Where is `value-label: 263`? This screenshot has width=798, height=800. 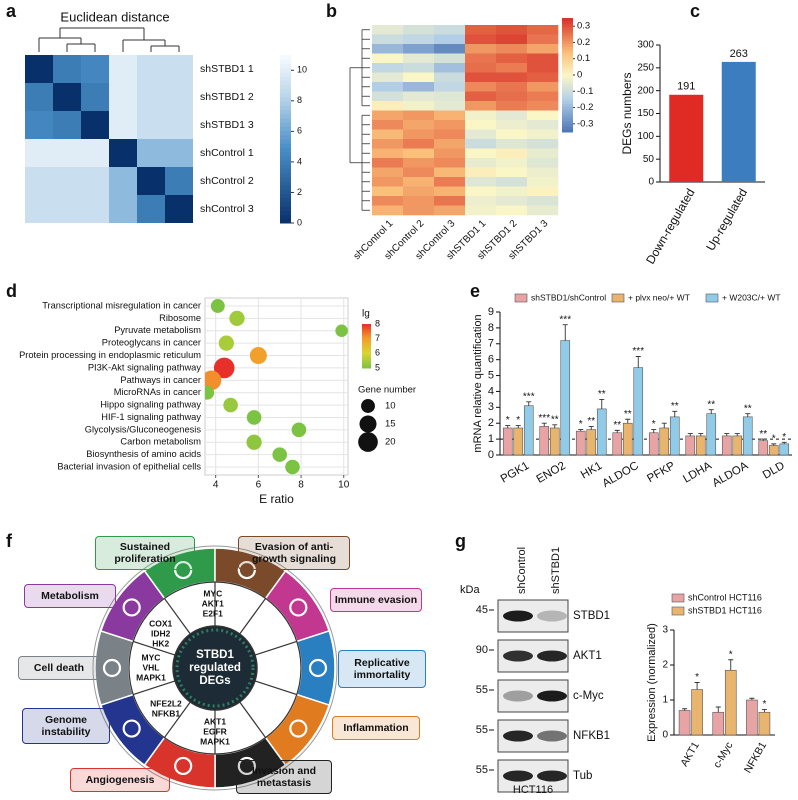 value-label: 263 is located at coordinates (739, 54).